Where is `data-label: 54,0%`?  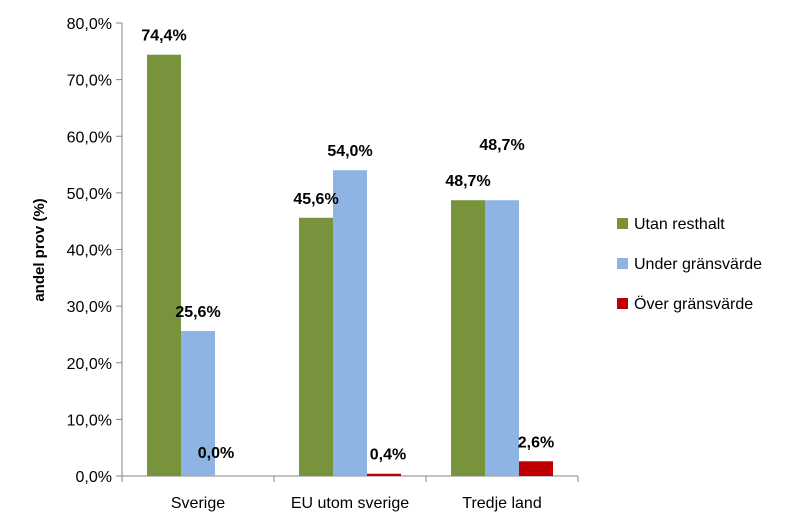 data-label: 54,0% is located at coordinates (349, 151).